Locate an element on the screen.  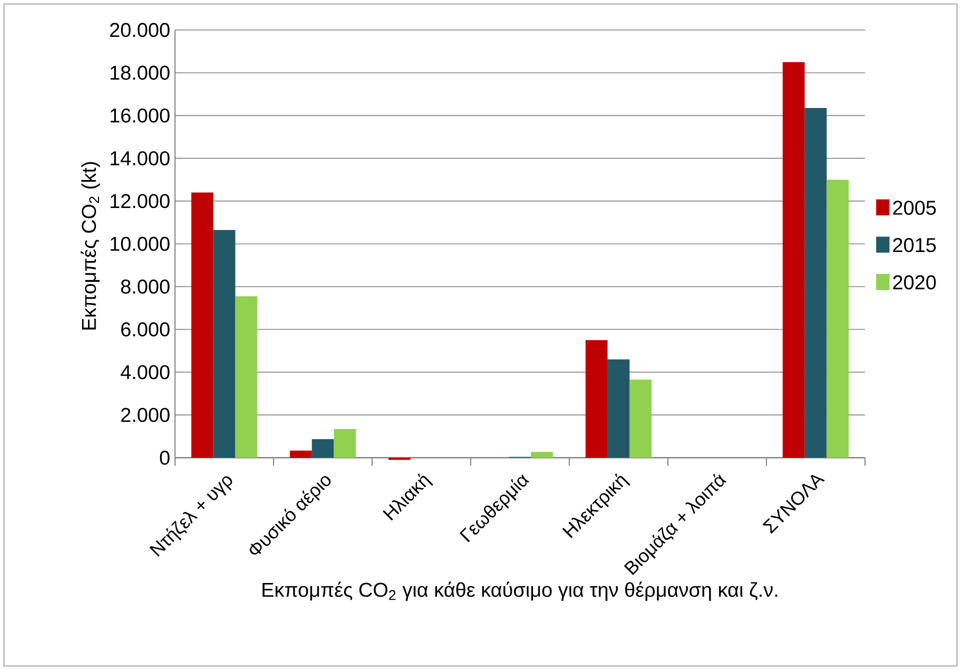
y-tick-label: 12.000 is located at coordinates (140, 201).